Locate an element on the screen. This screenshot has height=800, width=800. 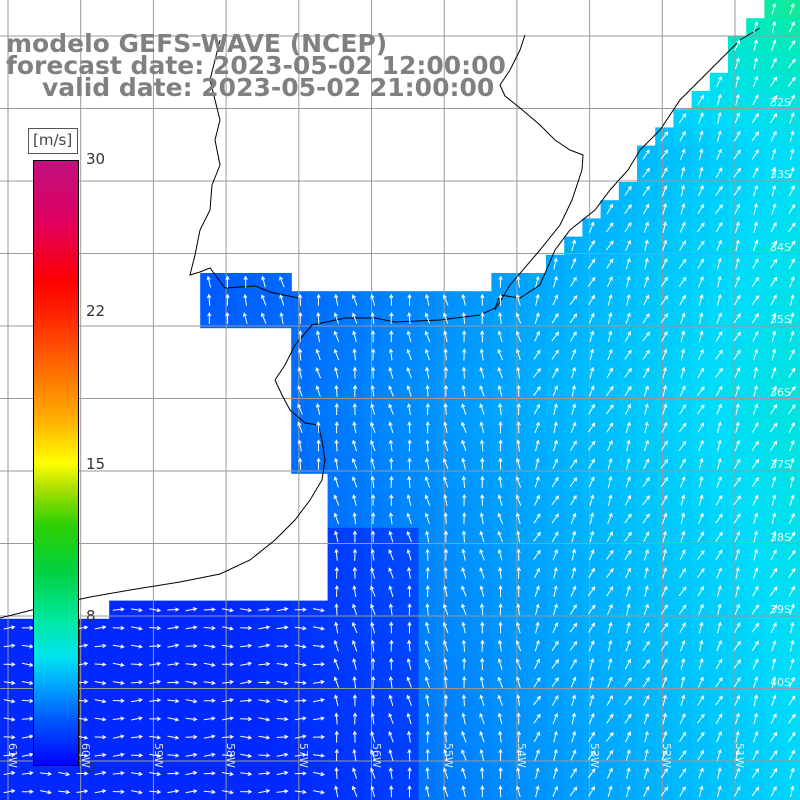
lon-label: 61W is located at coordinates (12, 755).